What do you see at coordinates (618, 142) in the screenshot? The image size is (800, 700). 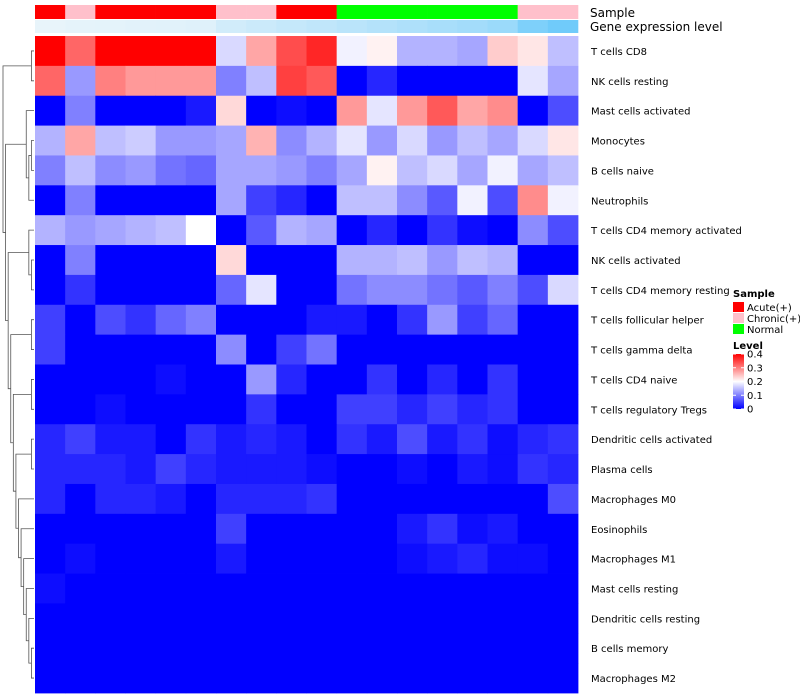 I see `row-label: Monocytes` at bounding box center [618, 142].